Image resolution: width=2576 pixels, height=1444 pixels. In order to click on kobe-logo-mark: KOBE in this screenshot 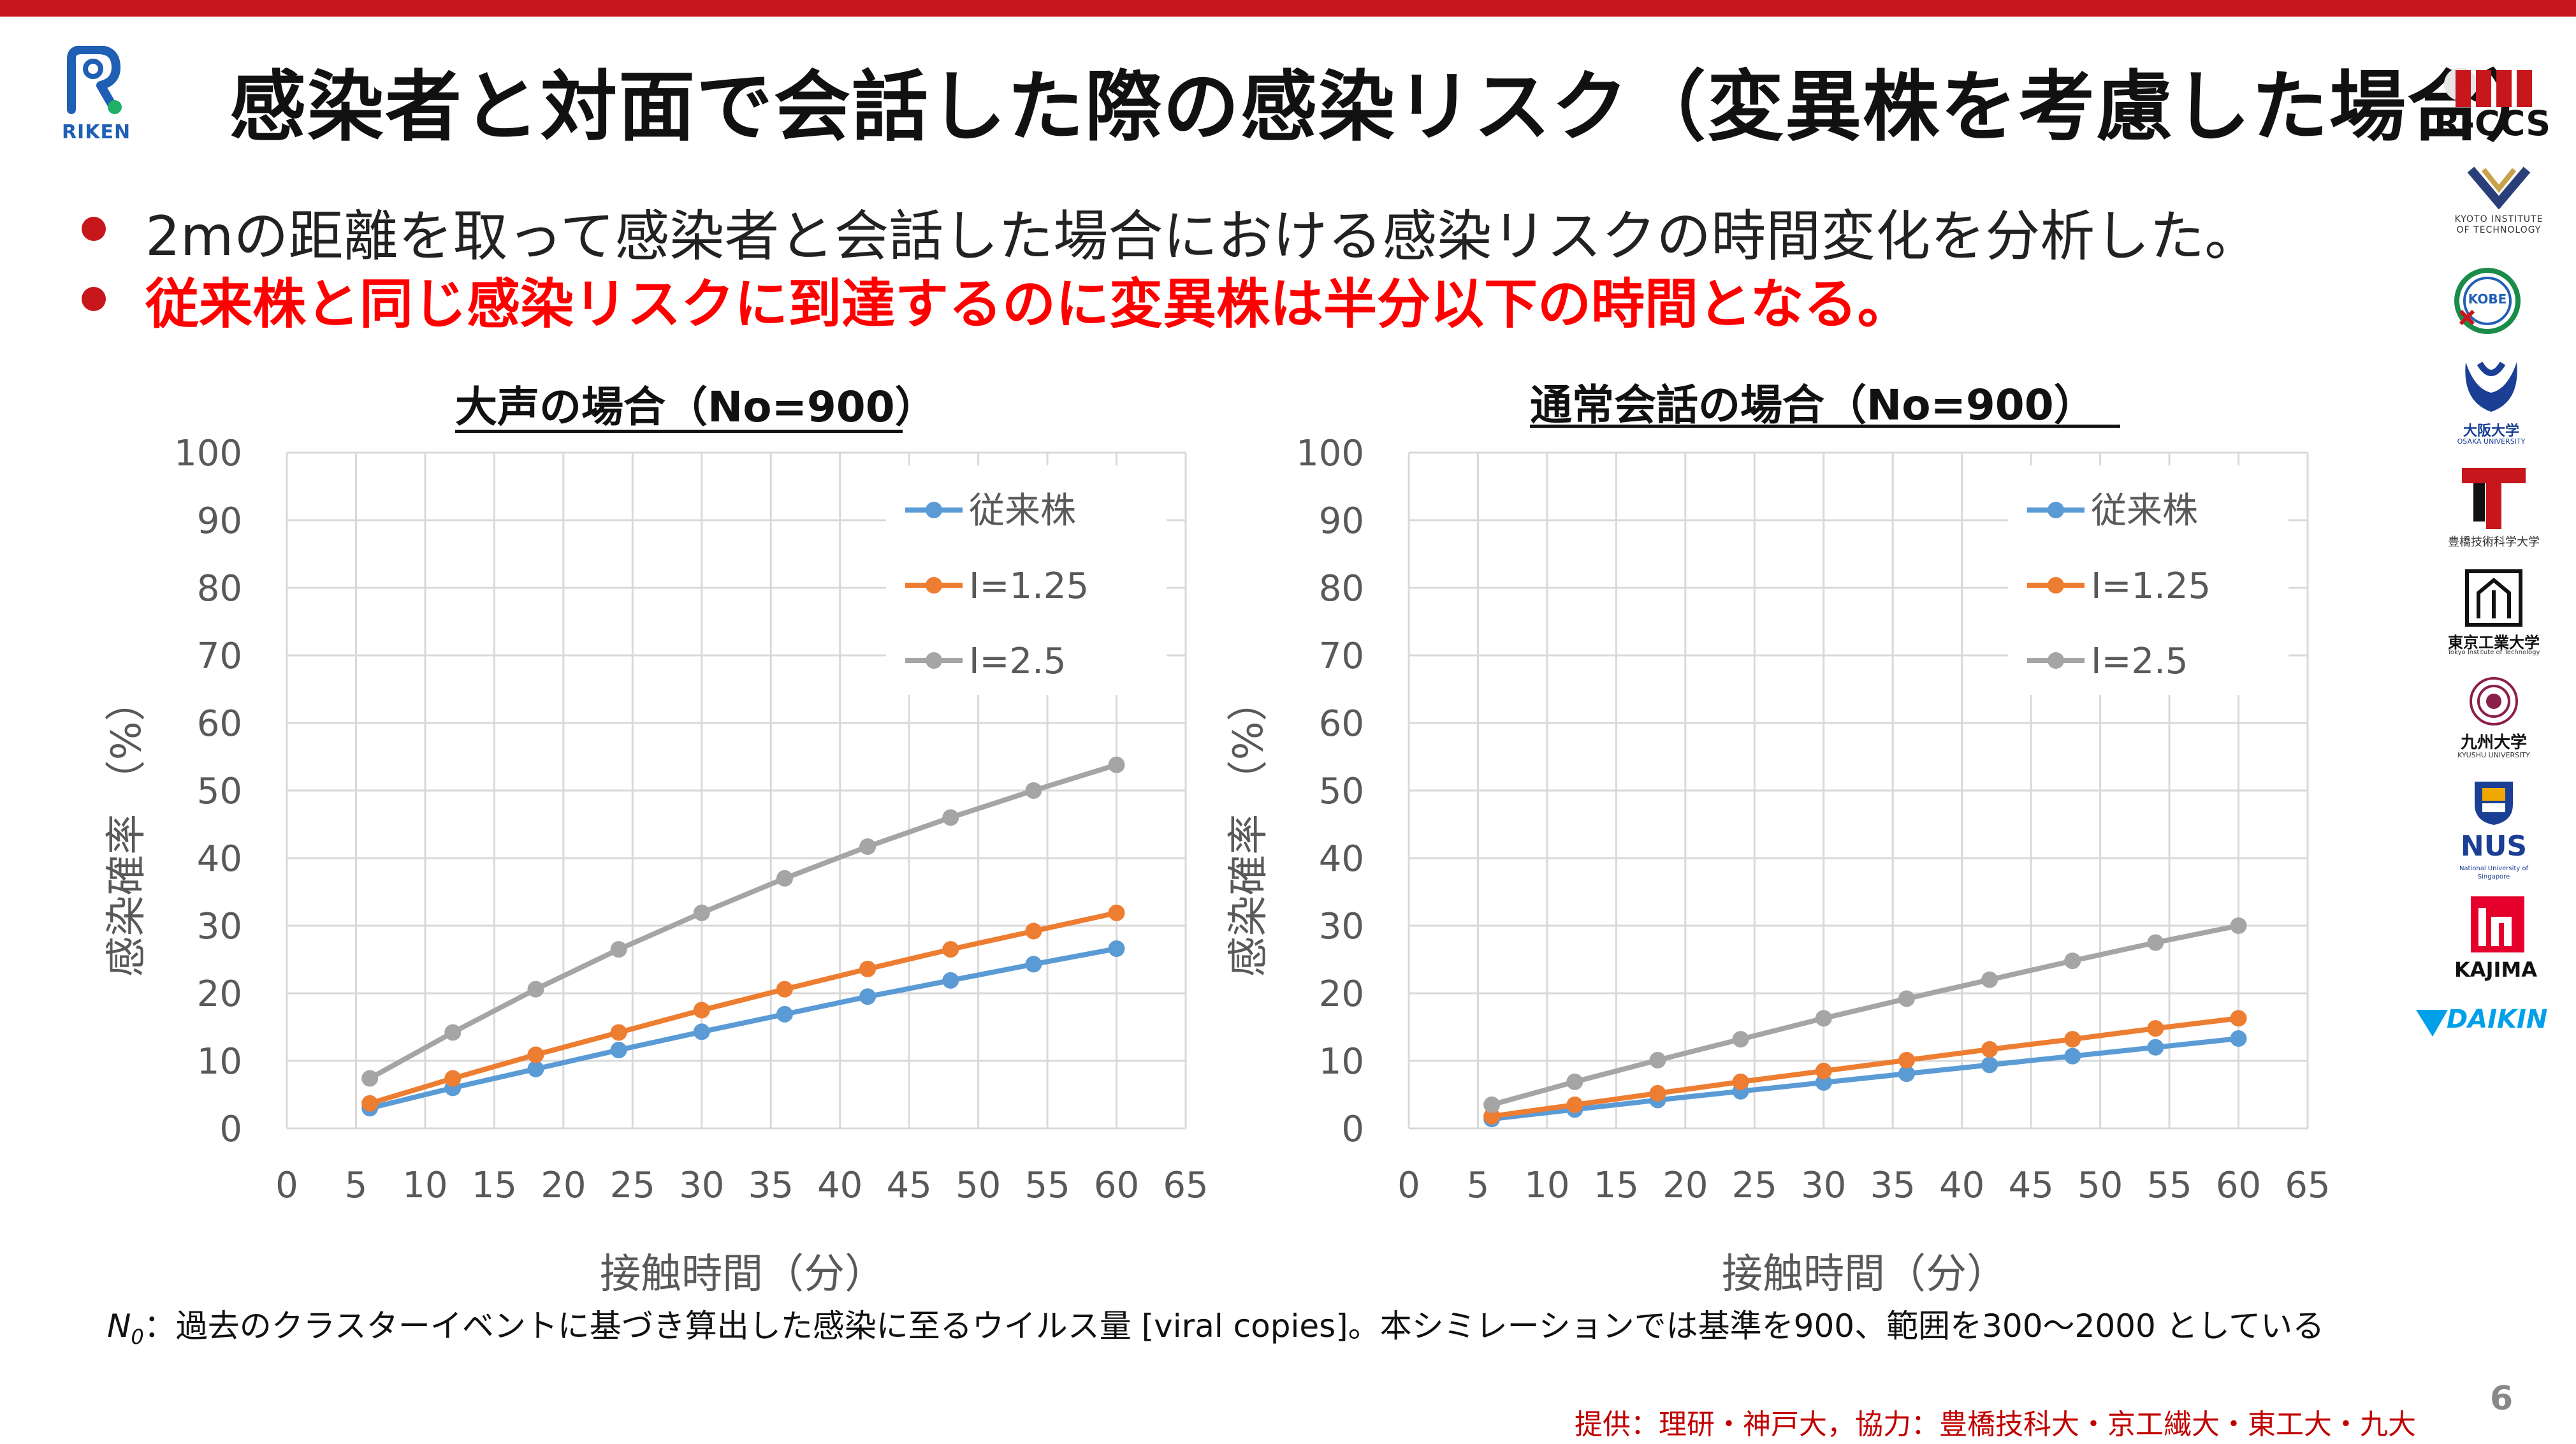, I will do `click(2487, 301)`.